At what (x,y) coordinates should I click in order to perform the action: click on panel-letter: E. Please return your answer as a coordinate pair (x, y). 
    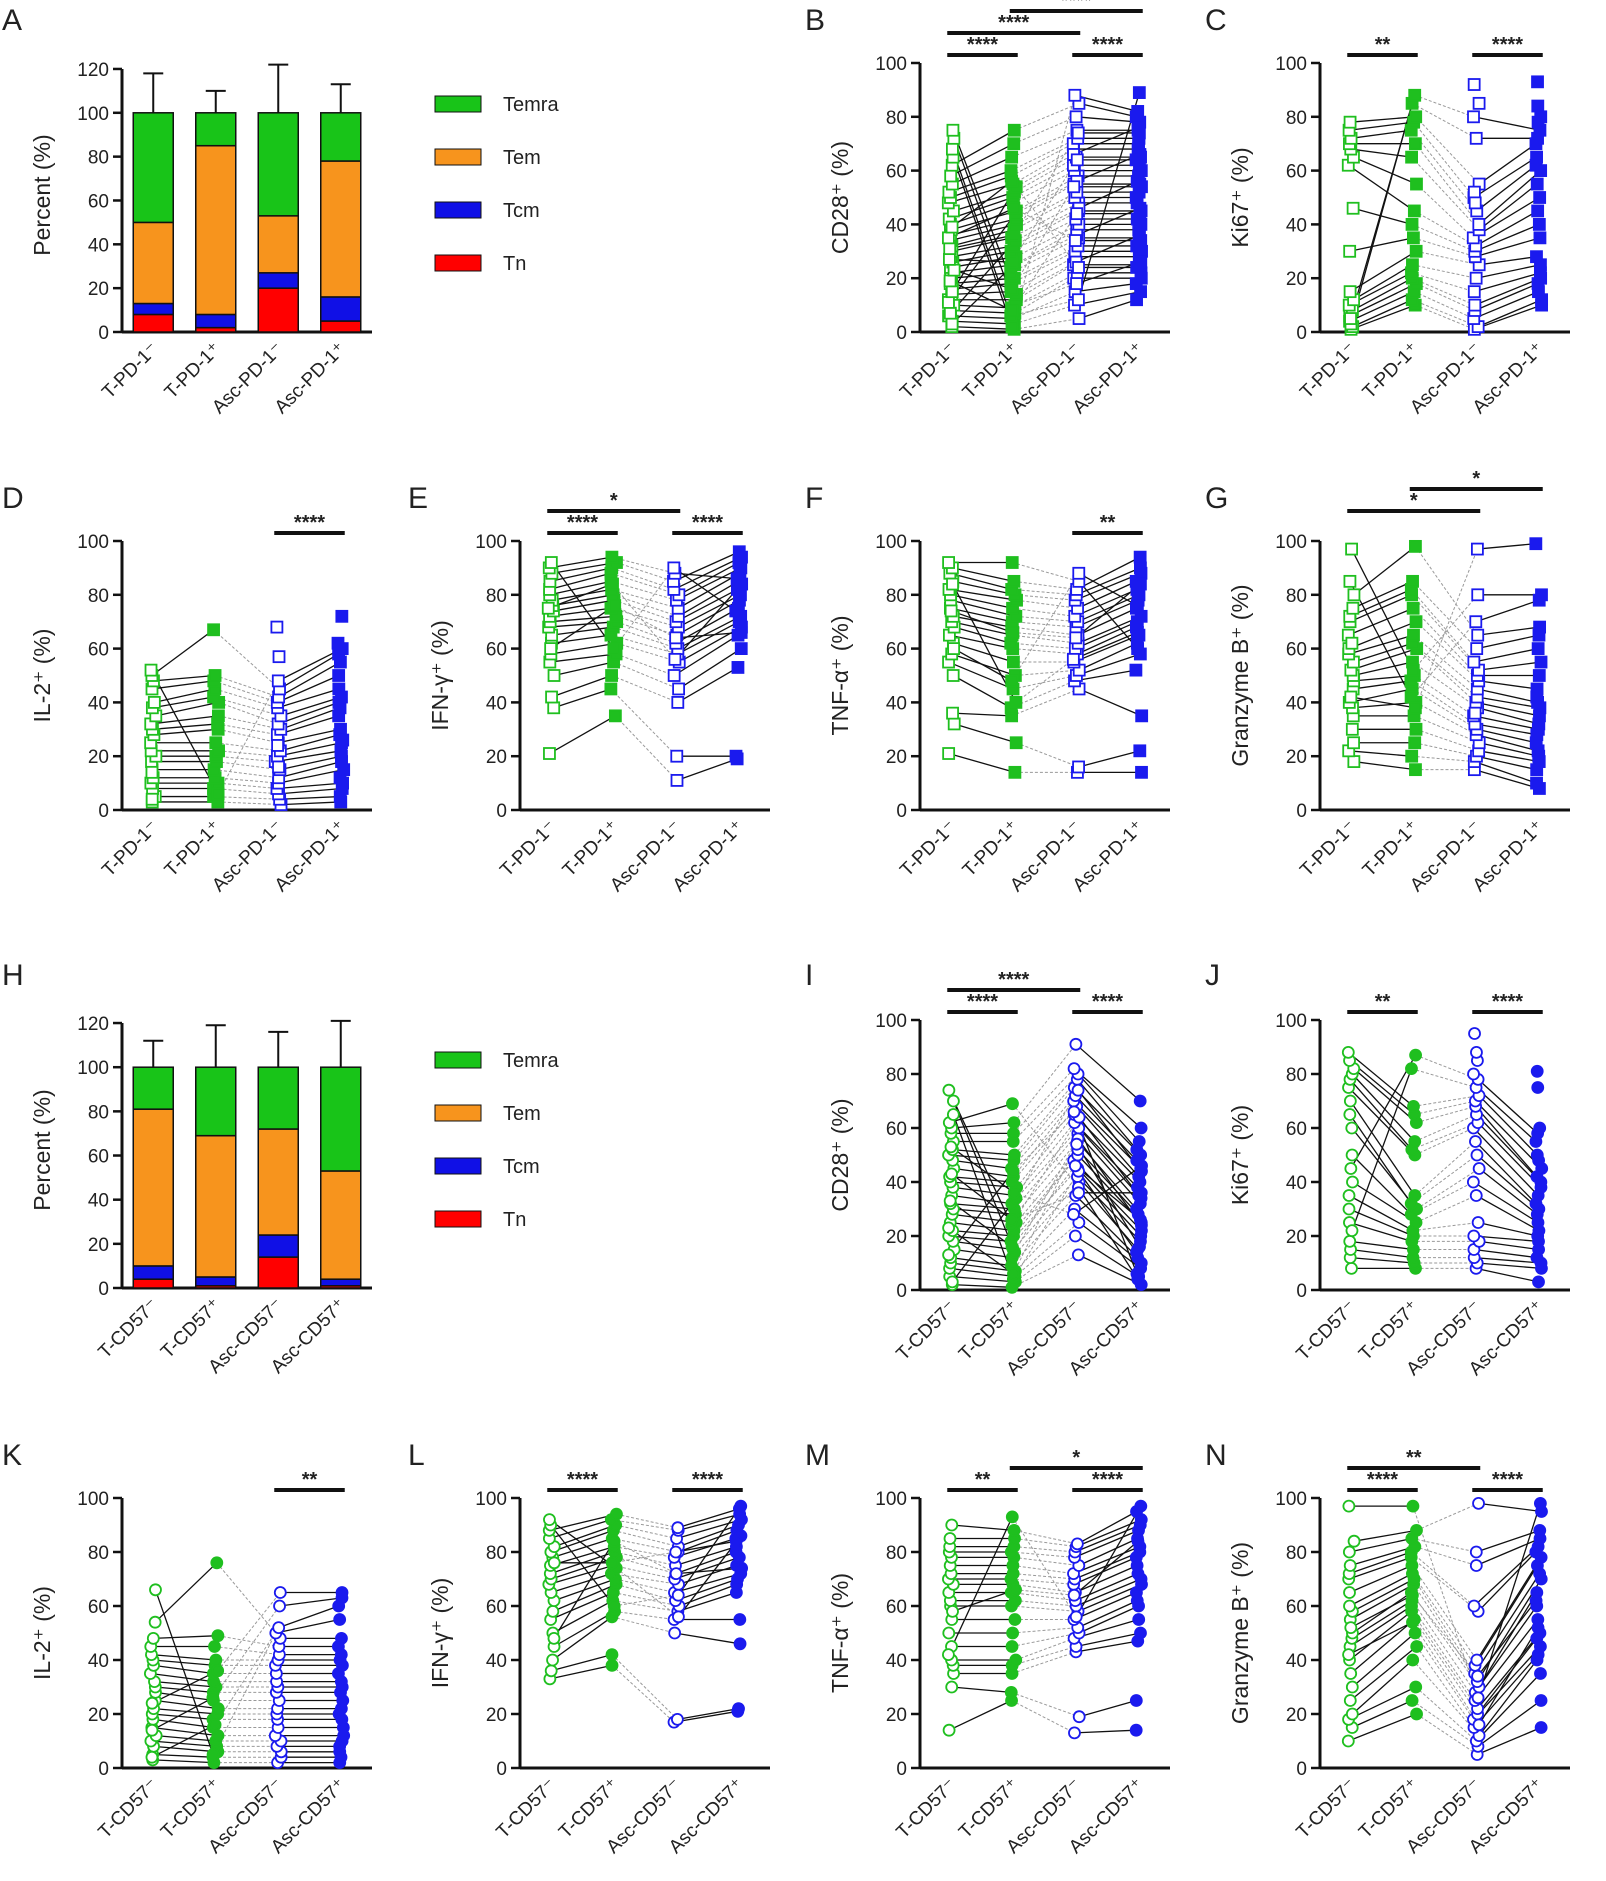
    Looking at the image, I should click on (418, 498).